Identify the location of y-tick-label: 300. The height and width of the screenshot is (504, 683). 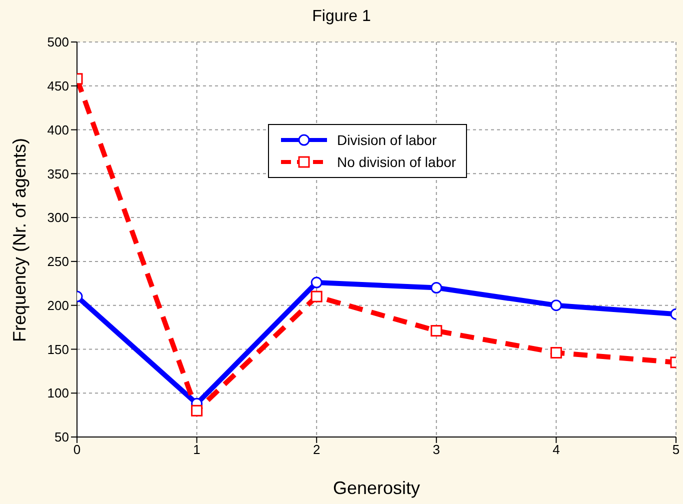
(58, 218).